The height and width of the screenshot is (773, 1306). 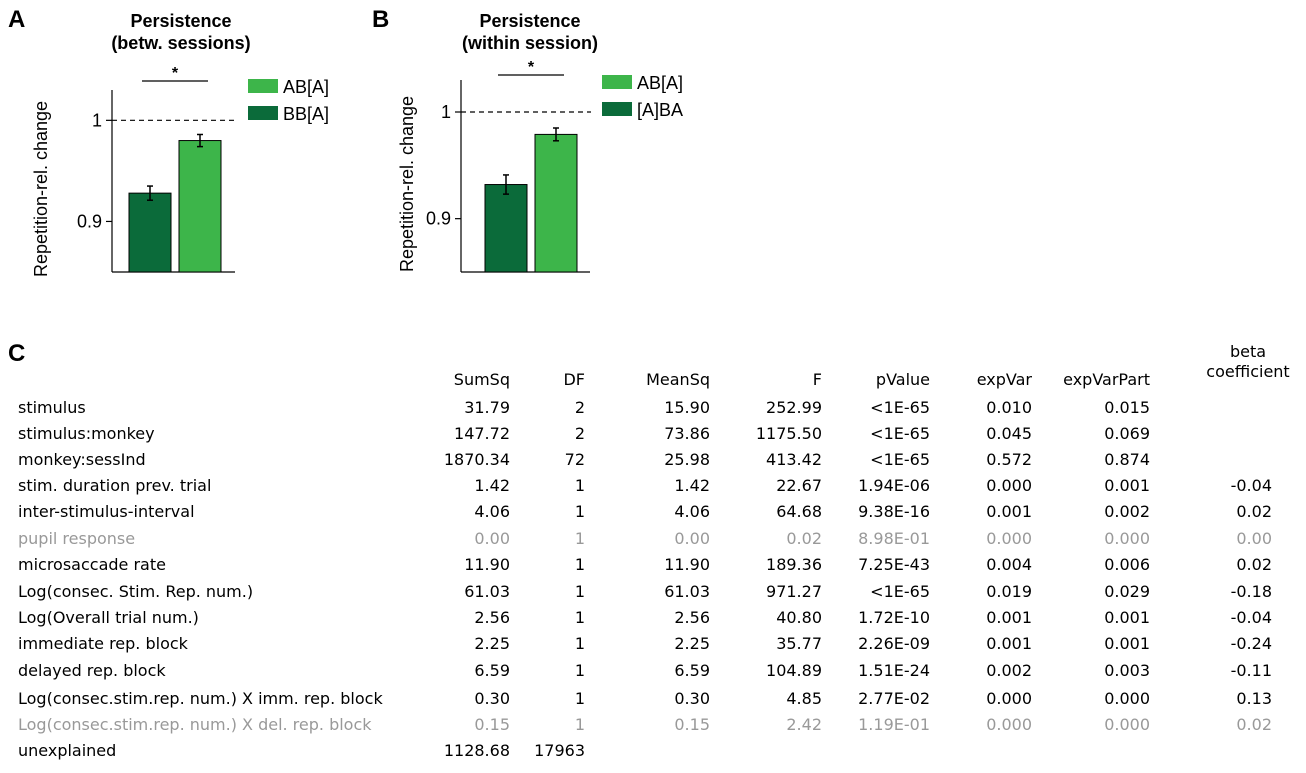 I want to click on table-cell: 0.572, so click(x=1009, y=459).